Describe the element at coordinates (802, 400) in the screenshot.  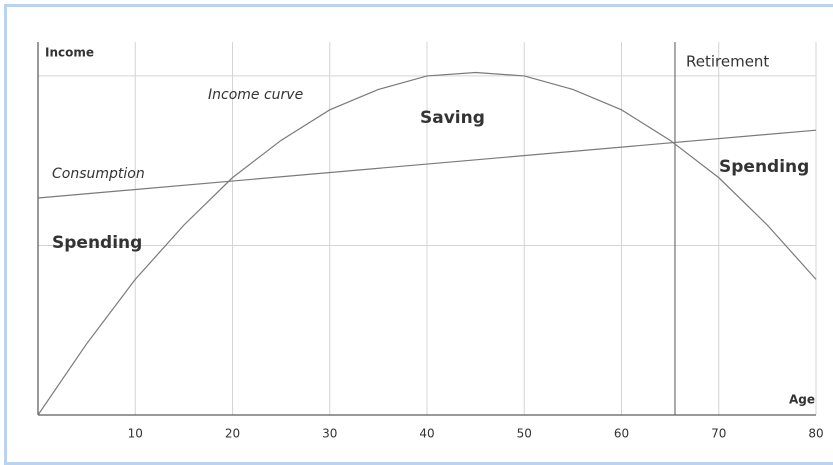
I see `x-axis-label: Age` at that location.